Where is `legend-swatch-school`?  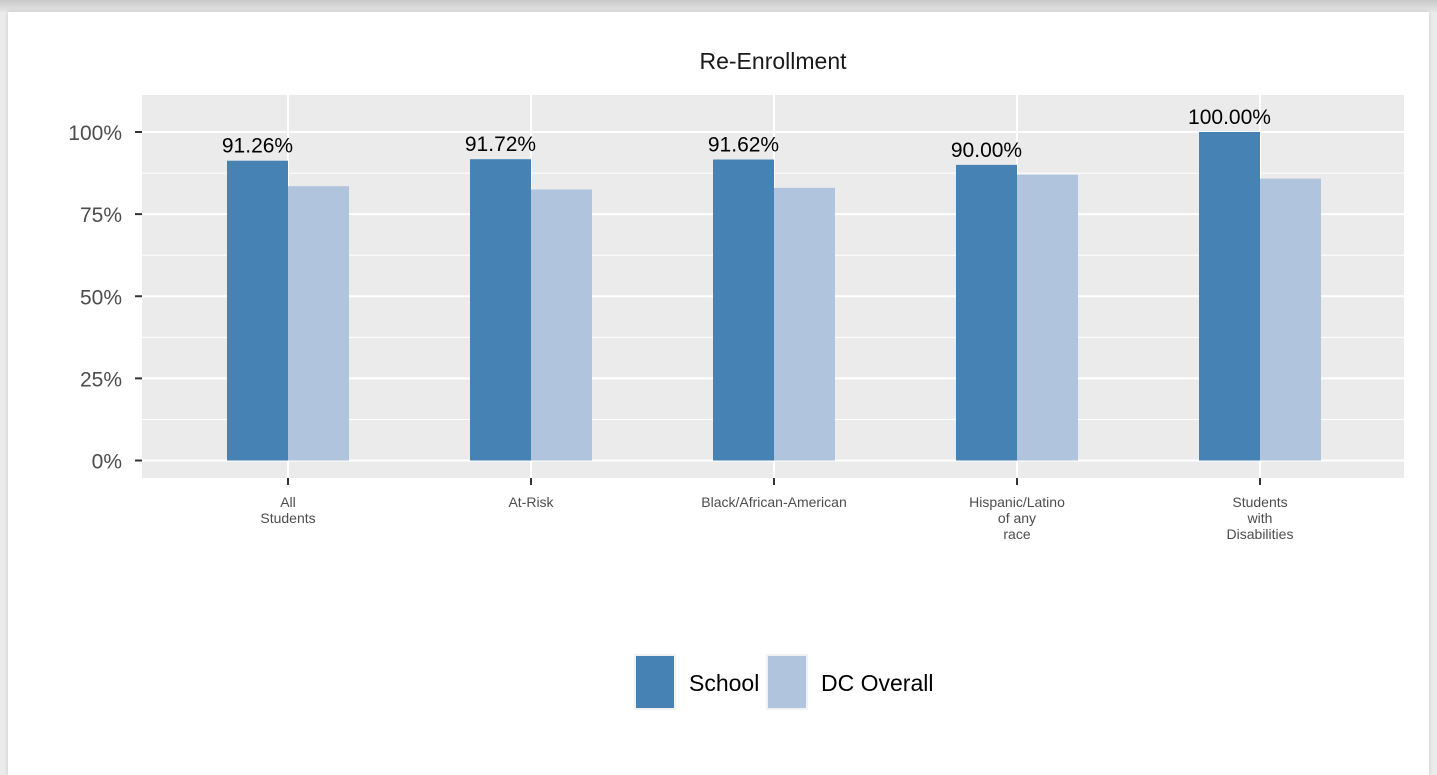 legend-swatch-school is located at coordinates (655, 682).